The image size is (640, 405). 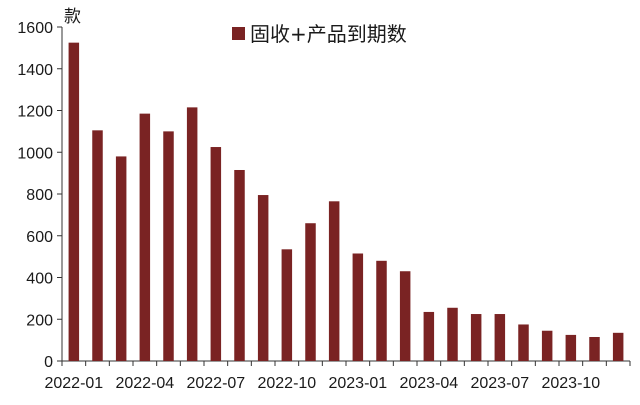 I want to click on x-tick-label: 2022-04, so click(x=144, y=383).